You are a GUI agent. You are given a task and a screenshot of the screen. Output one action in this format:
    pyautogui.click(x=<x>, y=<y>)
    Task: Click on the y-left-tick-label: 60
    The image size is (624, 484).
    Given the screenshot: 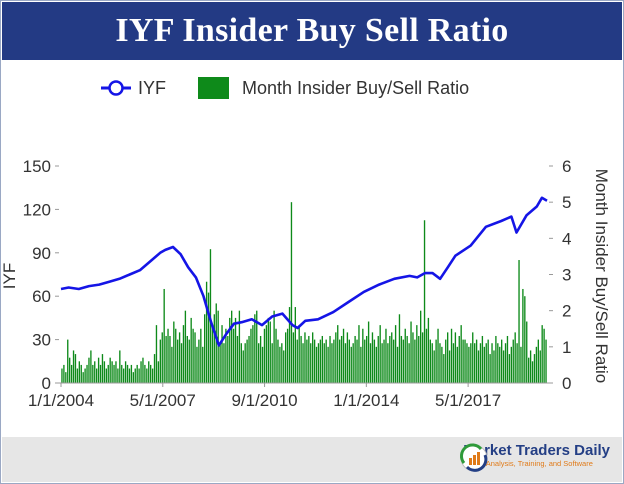 What is the action you would take?
    pyautogui.click(x=41, y=296)
    